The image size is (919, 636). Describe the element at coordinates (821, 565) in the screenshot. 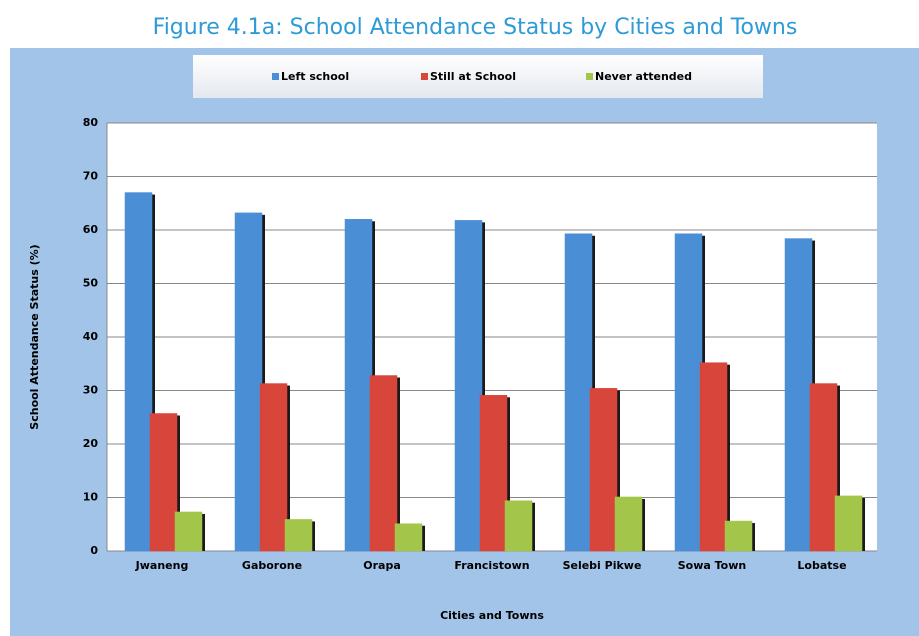

I see `x-tick-label: Lobatse` at that location.